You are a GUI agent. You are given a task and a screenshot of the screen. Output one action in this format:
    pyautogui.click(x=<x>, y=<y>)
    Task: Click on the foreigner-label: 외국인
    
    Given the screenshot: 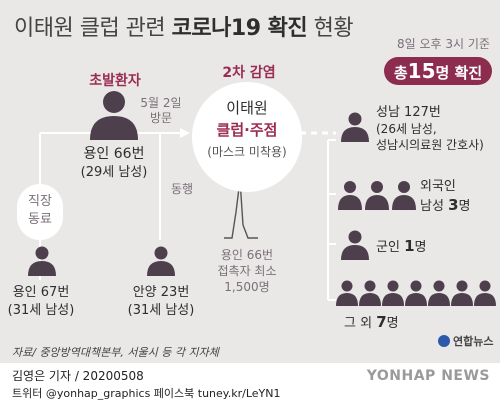 What is the action you would take?
    pyautogui.click(x=438, y=186)
    